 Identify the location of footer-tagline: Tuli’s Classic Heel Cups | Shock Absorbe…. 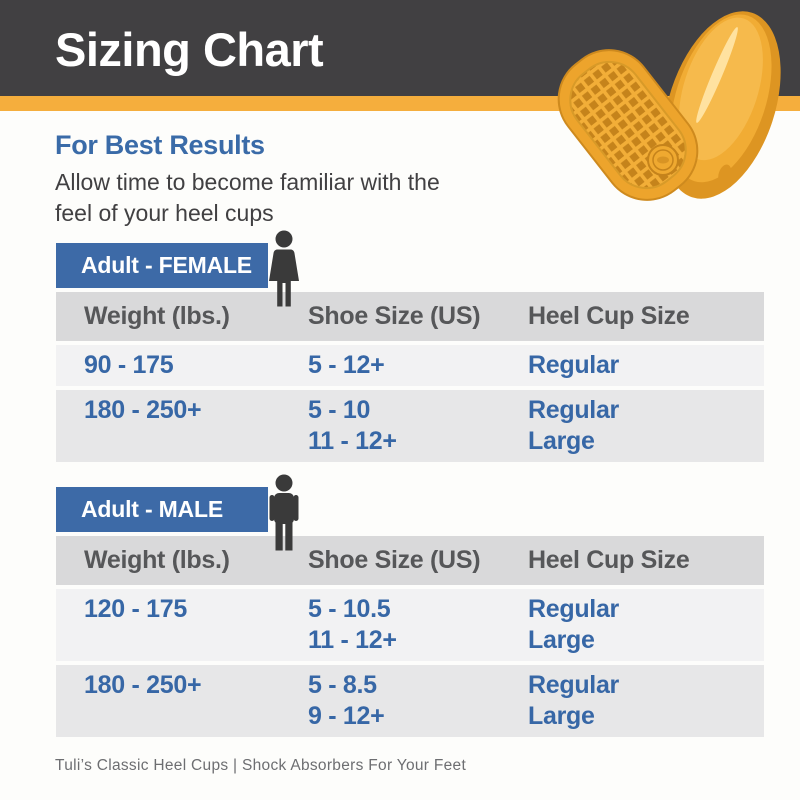
(261, 765).